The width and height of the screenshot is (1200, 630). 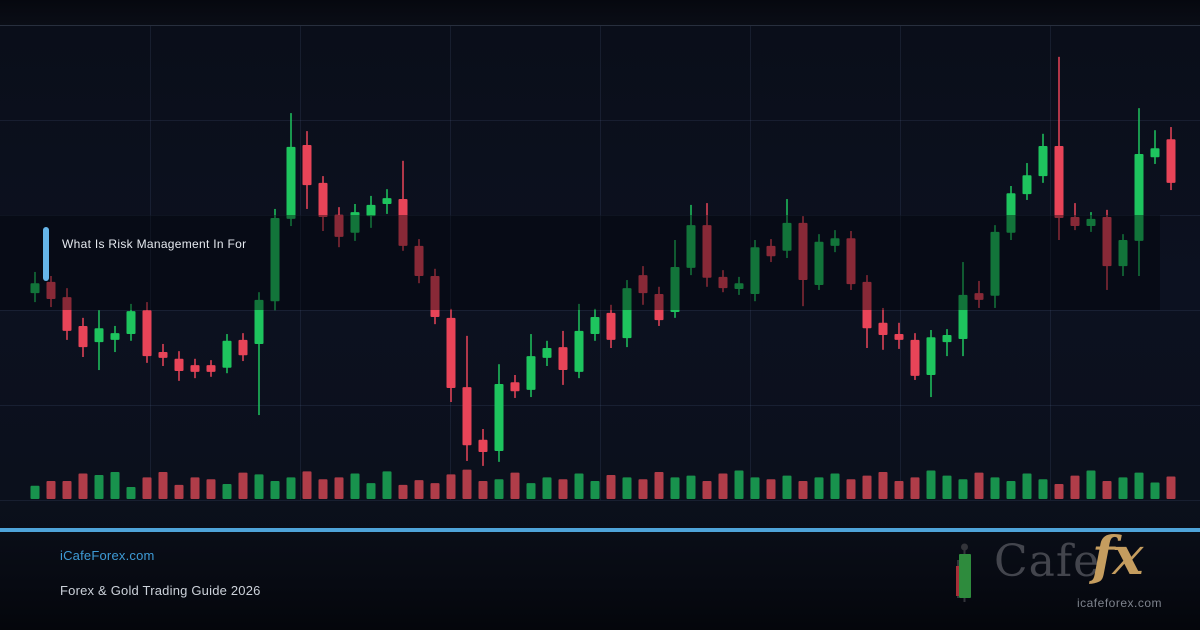 I want to click on title-block: What Is Risk Management In For, so click(x=144, y=254).